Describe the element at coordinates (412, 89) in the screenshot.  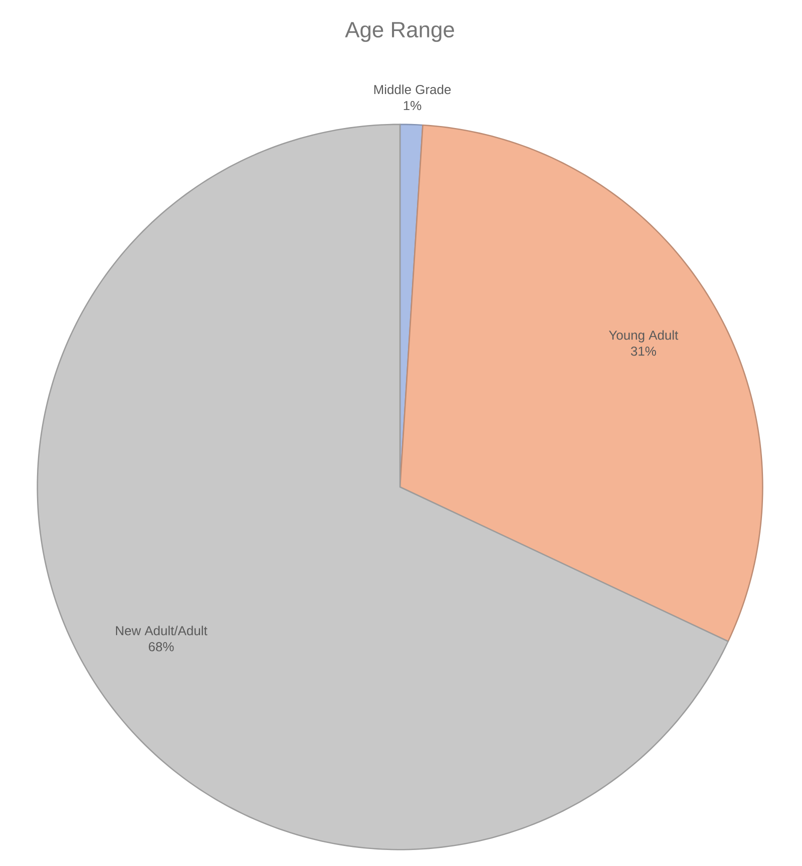
I see `slice-label: Middle Grade` at that location.